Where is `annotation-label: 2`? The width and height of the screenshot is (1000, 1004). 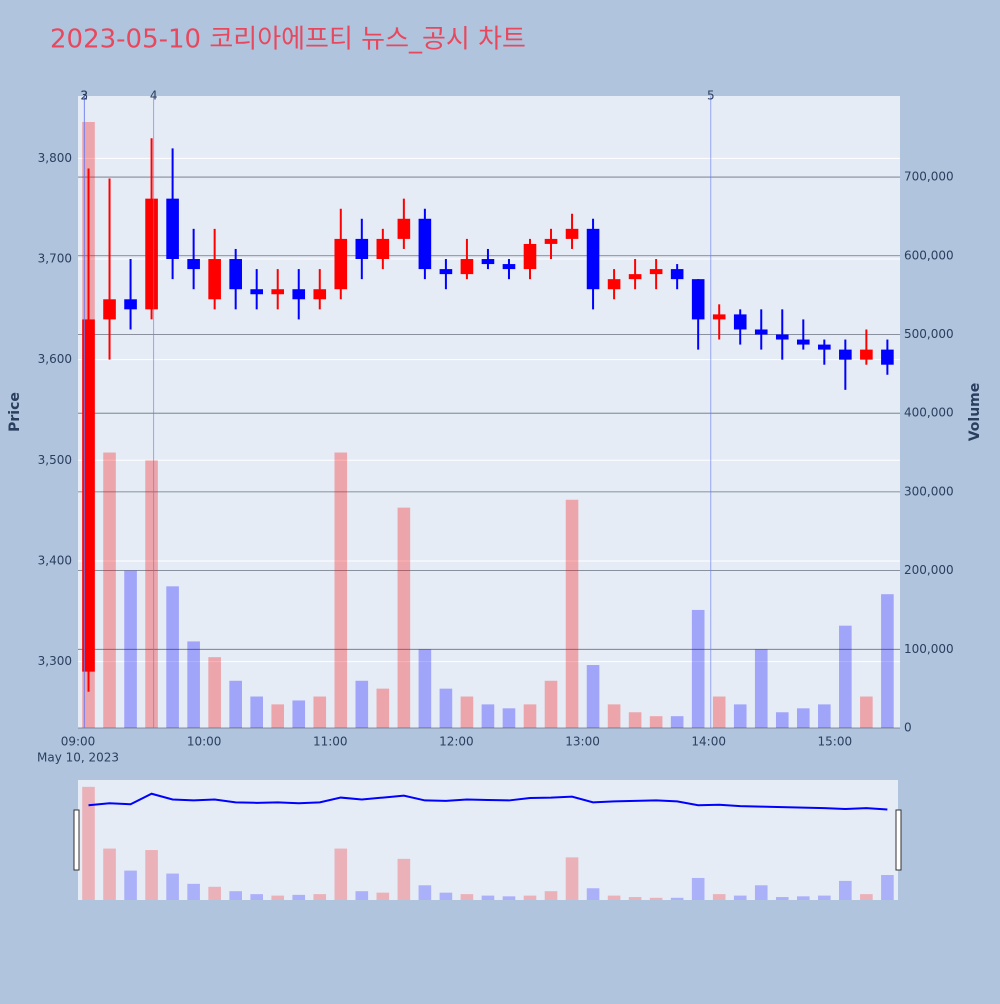 annotation-label: 2 is located at coordinates (84, 96).